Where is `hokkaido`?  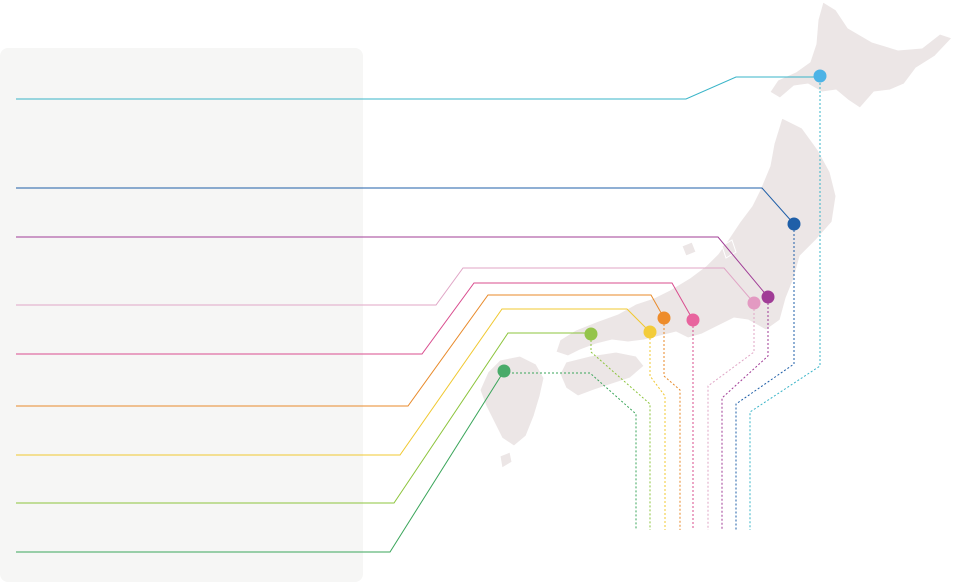
hokkaido is located at coordinates (861, 55).